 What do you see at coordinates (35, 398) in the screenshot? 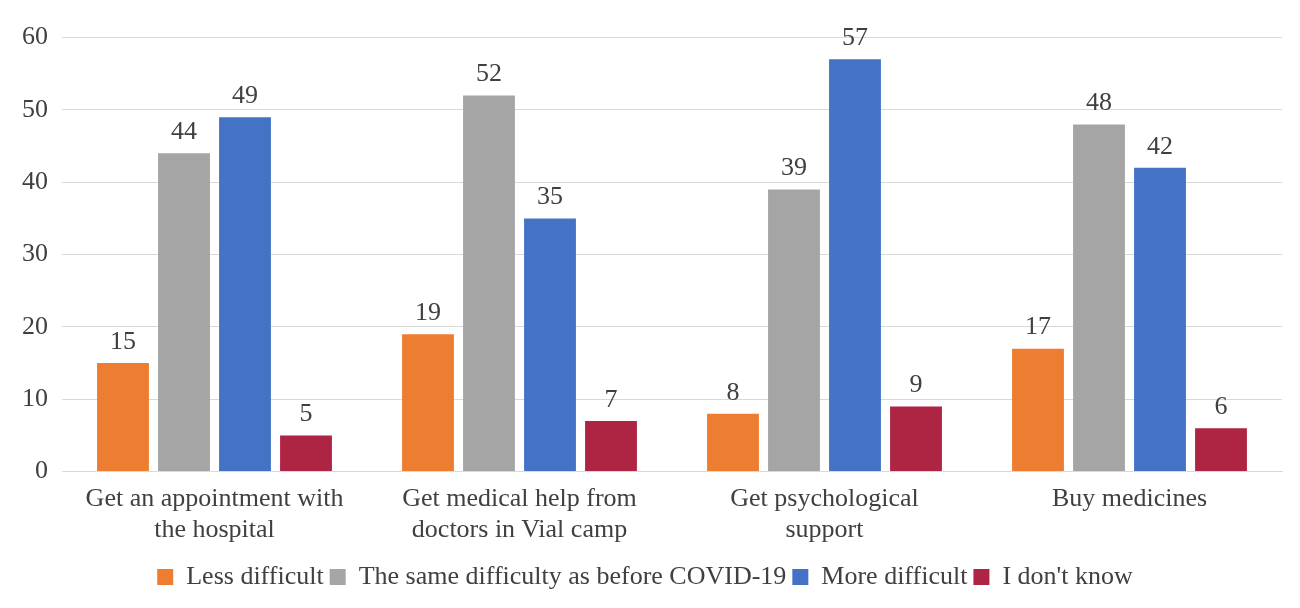
I see `y-tick-label: 10` at bounding box center [35, 398].